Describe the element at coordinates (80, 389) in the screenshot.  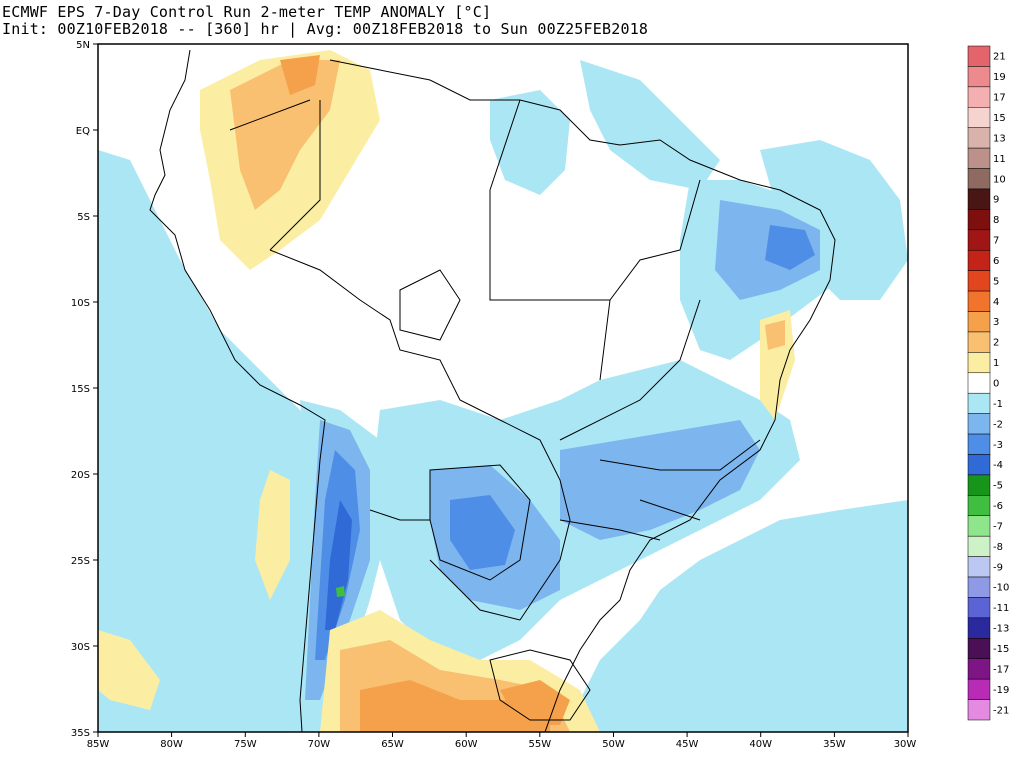
I see `lat-label: 15S` at that location.